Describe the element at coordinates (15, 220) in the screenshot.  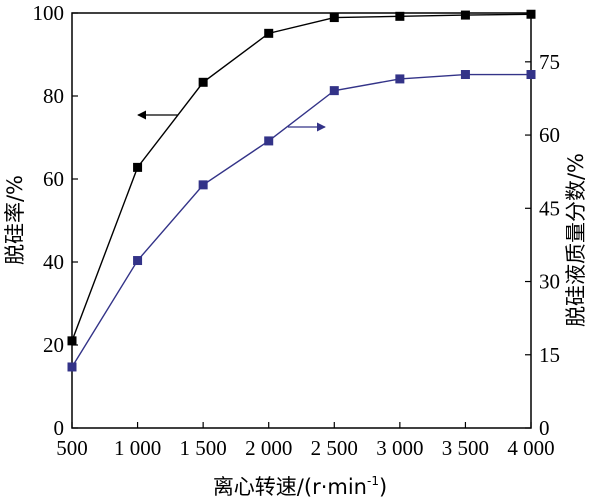
I see `left-y-axis-title: 脱硅率/%` at that location.